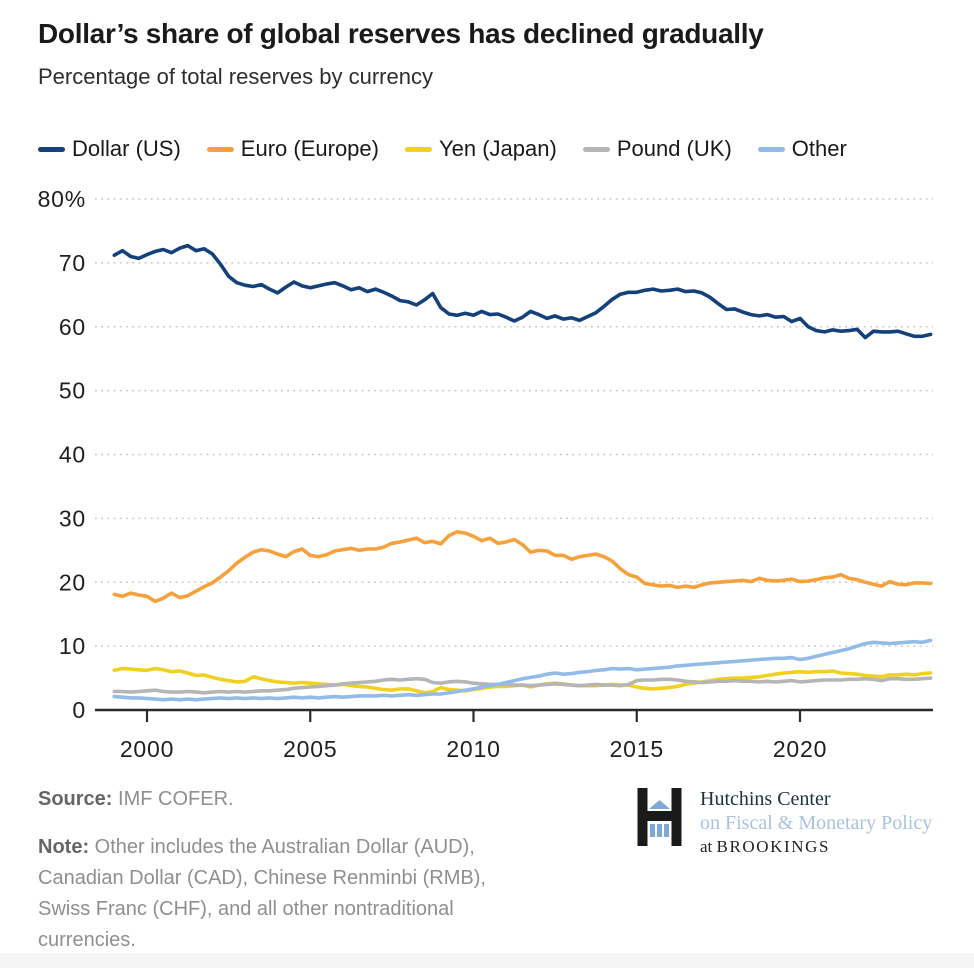  What do you see at coordinates (72, 646) in the screenshot?
I see `y-axis-label: 10` at bounding box center [72, 646].